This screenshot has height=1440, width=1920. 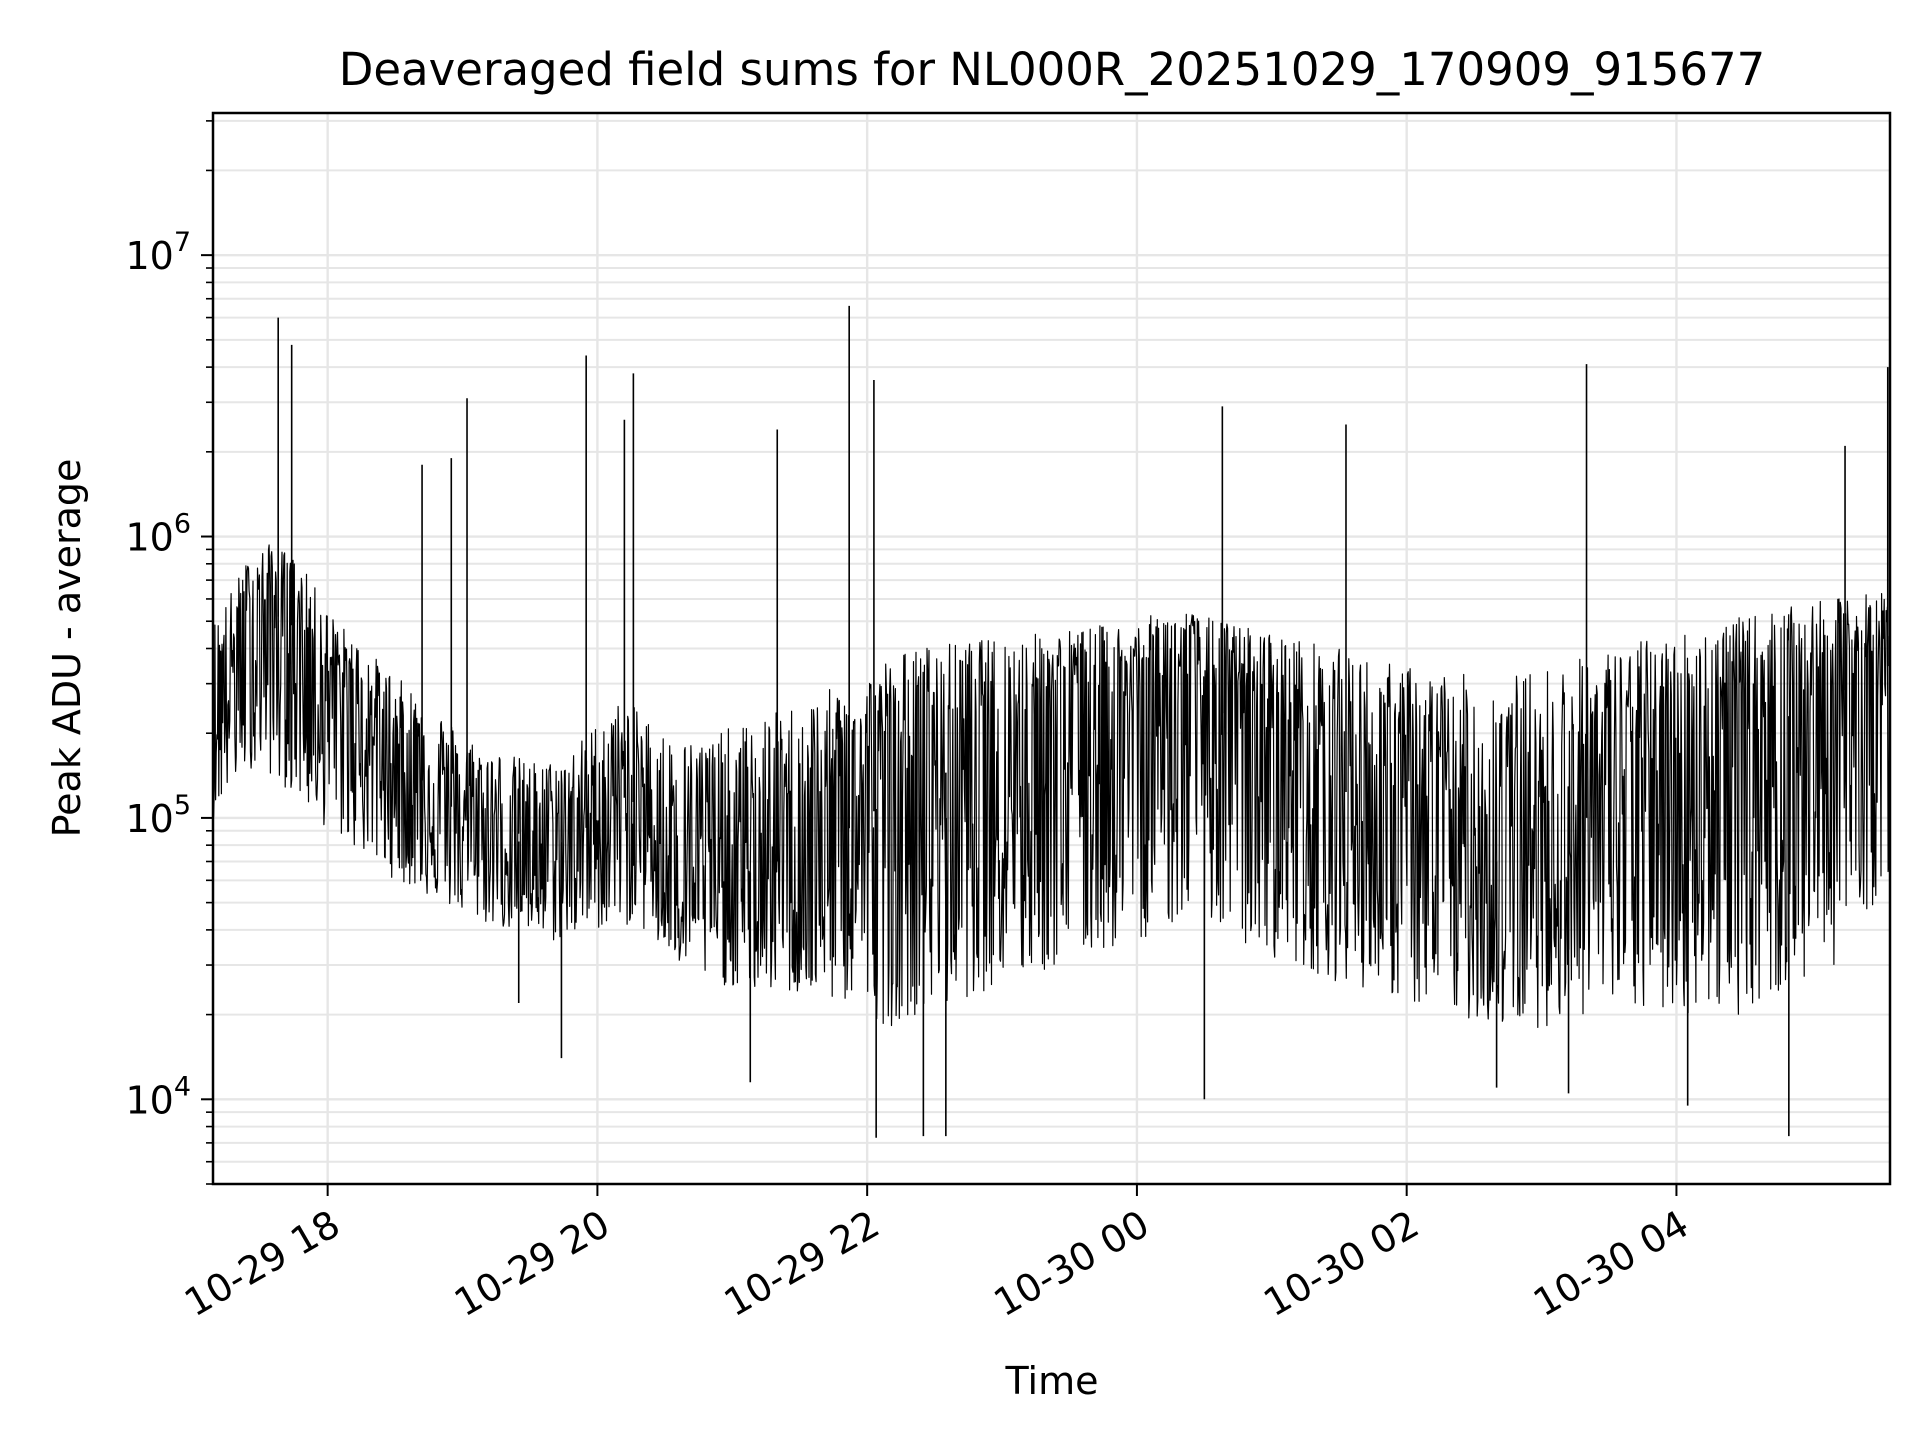 What do you see at coordinates (158, 1096) in the screenshot?
I see `y-tick-label: 10⁴` at bounding box center [158, 1096].